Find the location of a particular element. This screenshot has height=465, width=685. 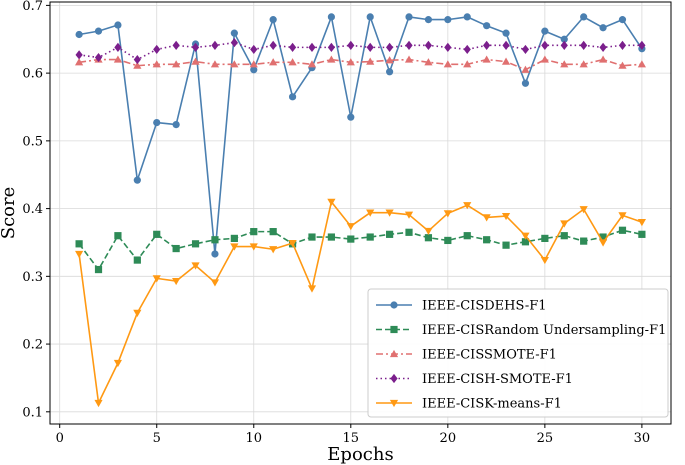

y-tick-label: 0.4 is located at coordinates (32, 209).